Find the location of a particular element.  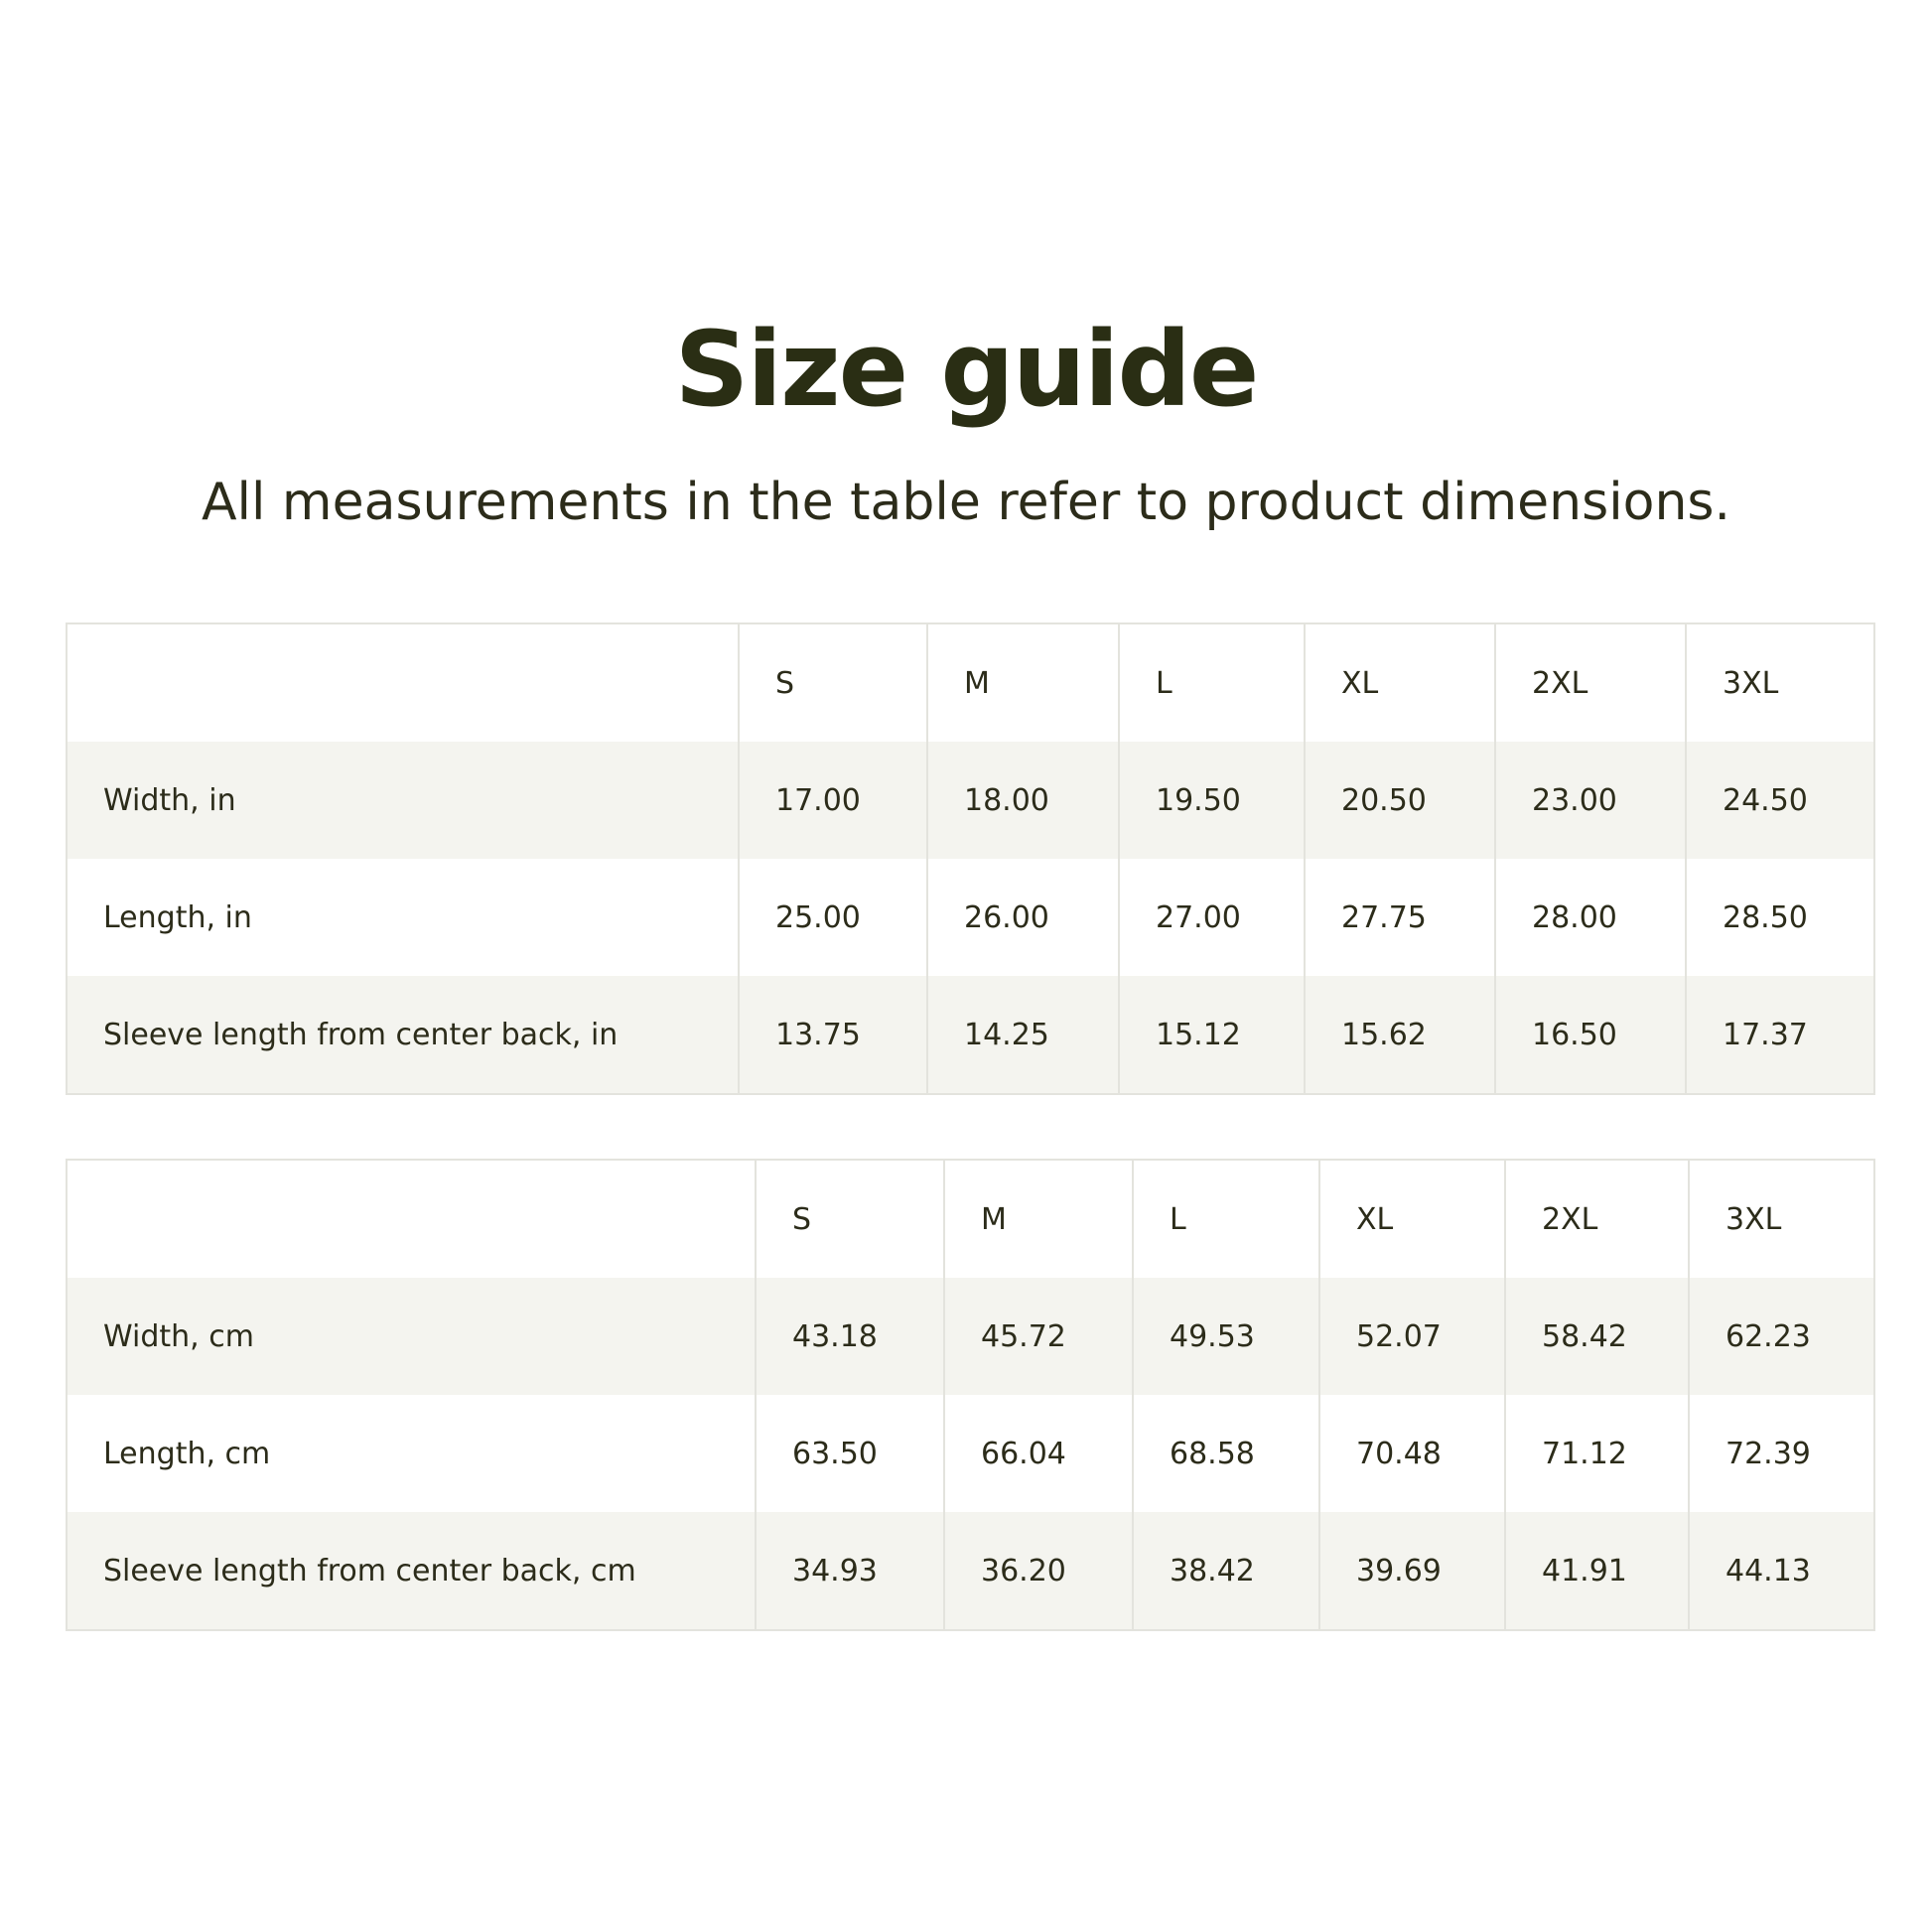

measurement: 14.25 is located at coordinates (1022, 1035).